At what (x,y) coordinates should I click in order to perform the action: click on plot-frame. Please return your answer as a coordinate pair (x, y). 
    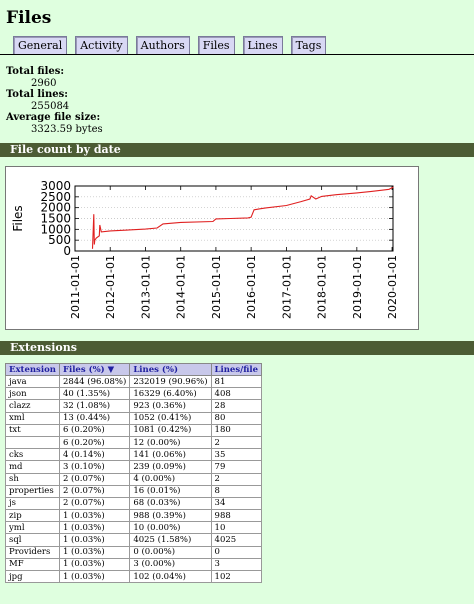
    Looking at the image, I should click on (234, 218).